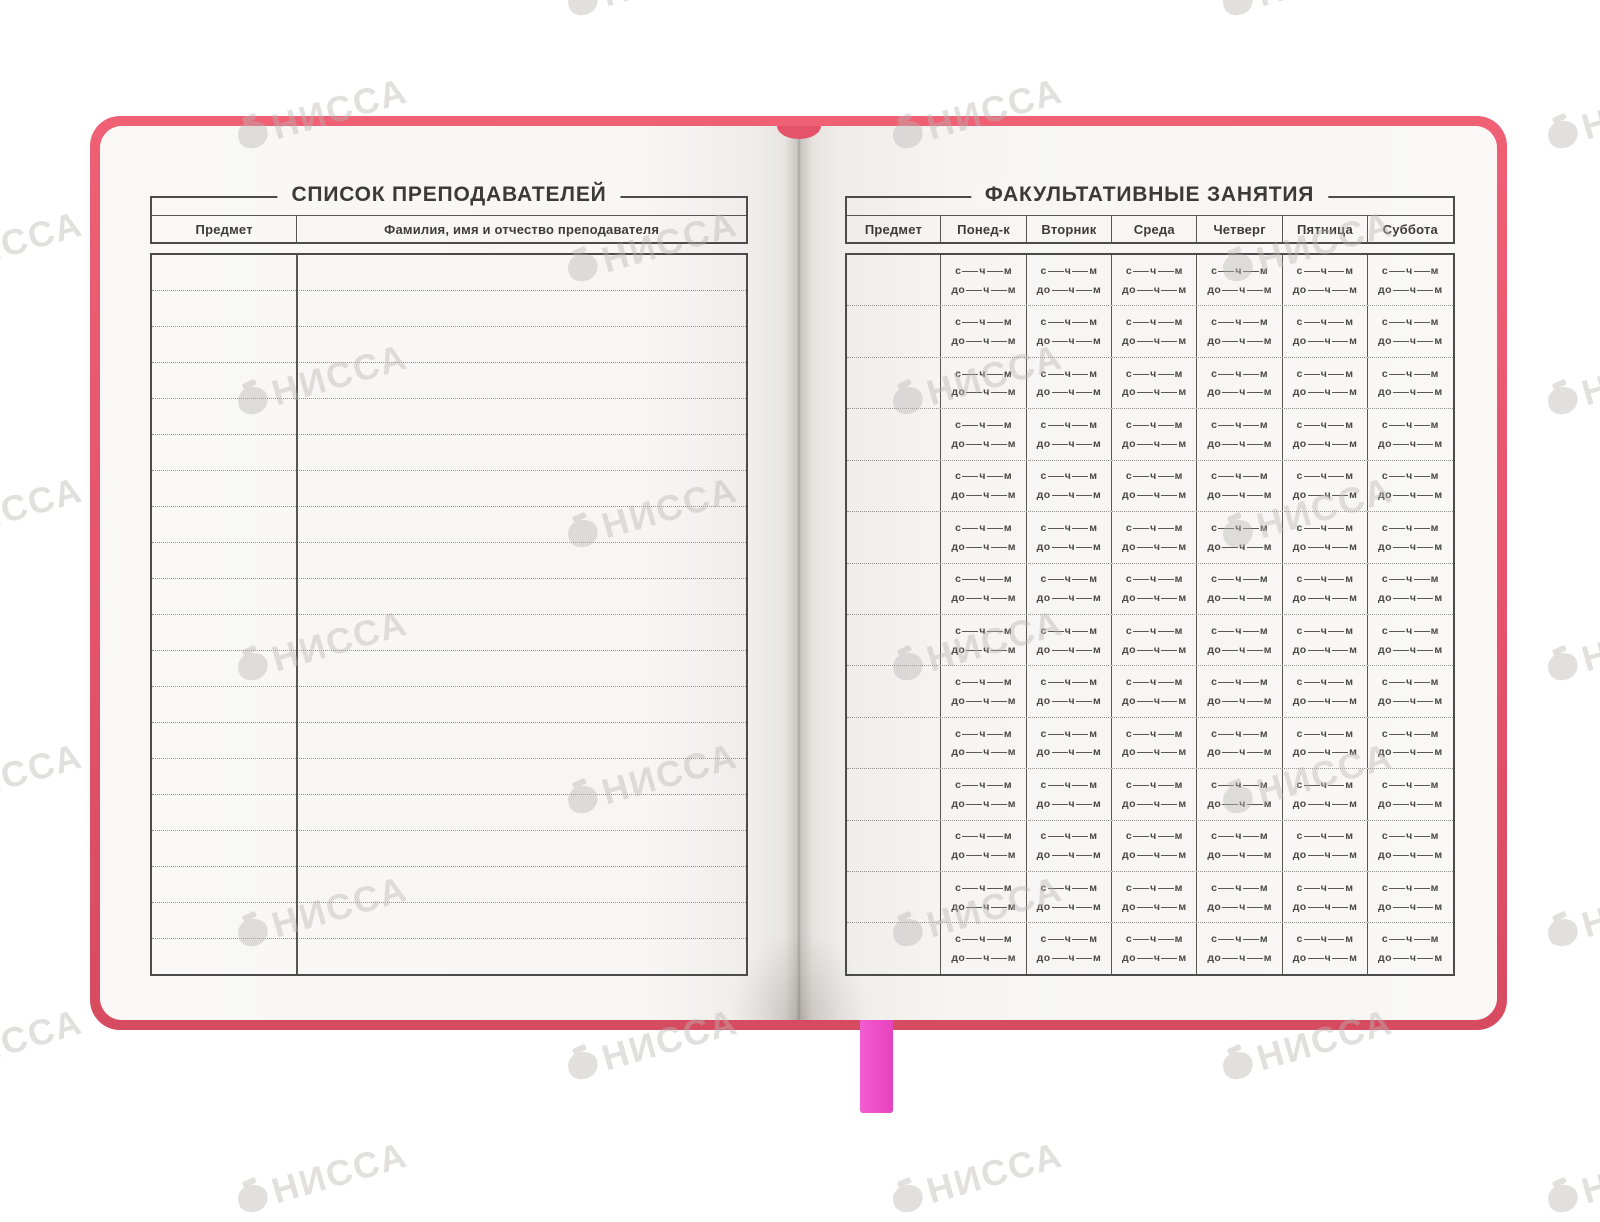 The width and height of the screenshot is (1600, 1222). I want to click on teacher-row, so click(449, 489).